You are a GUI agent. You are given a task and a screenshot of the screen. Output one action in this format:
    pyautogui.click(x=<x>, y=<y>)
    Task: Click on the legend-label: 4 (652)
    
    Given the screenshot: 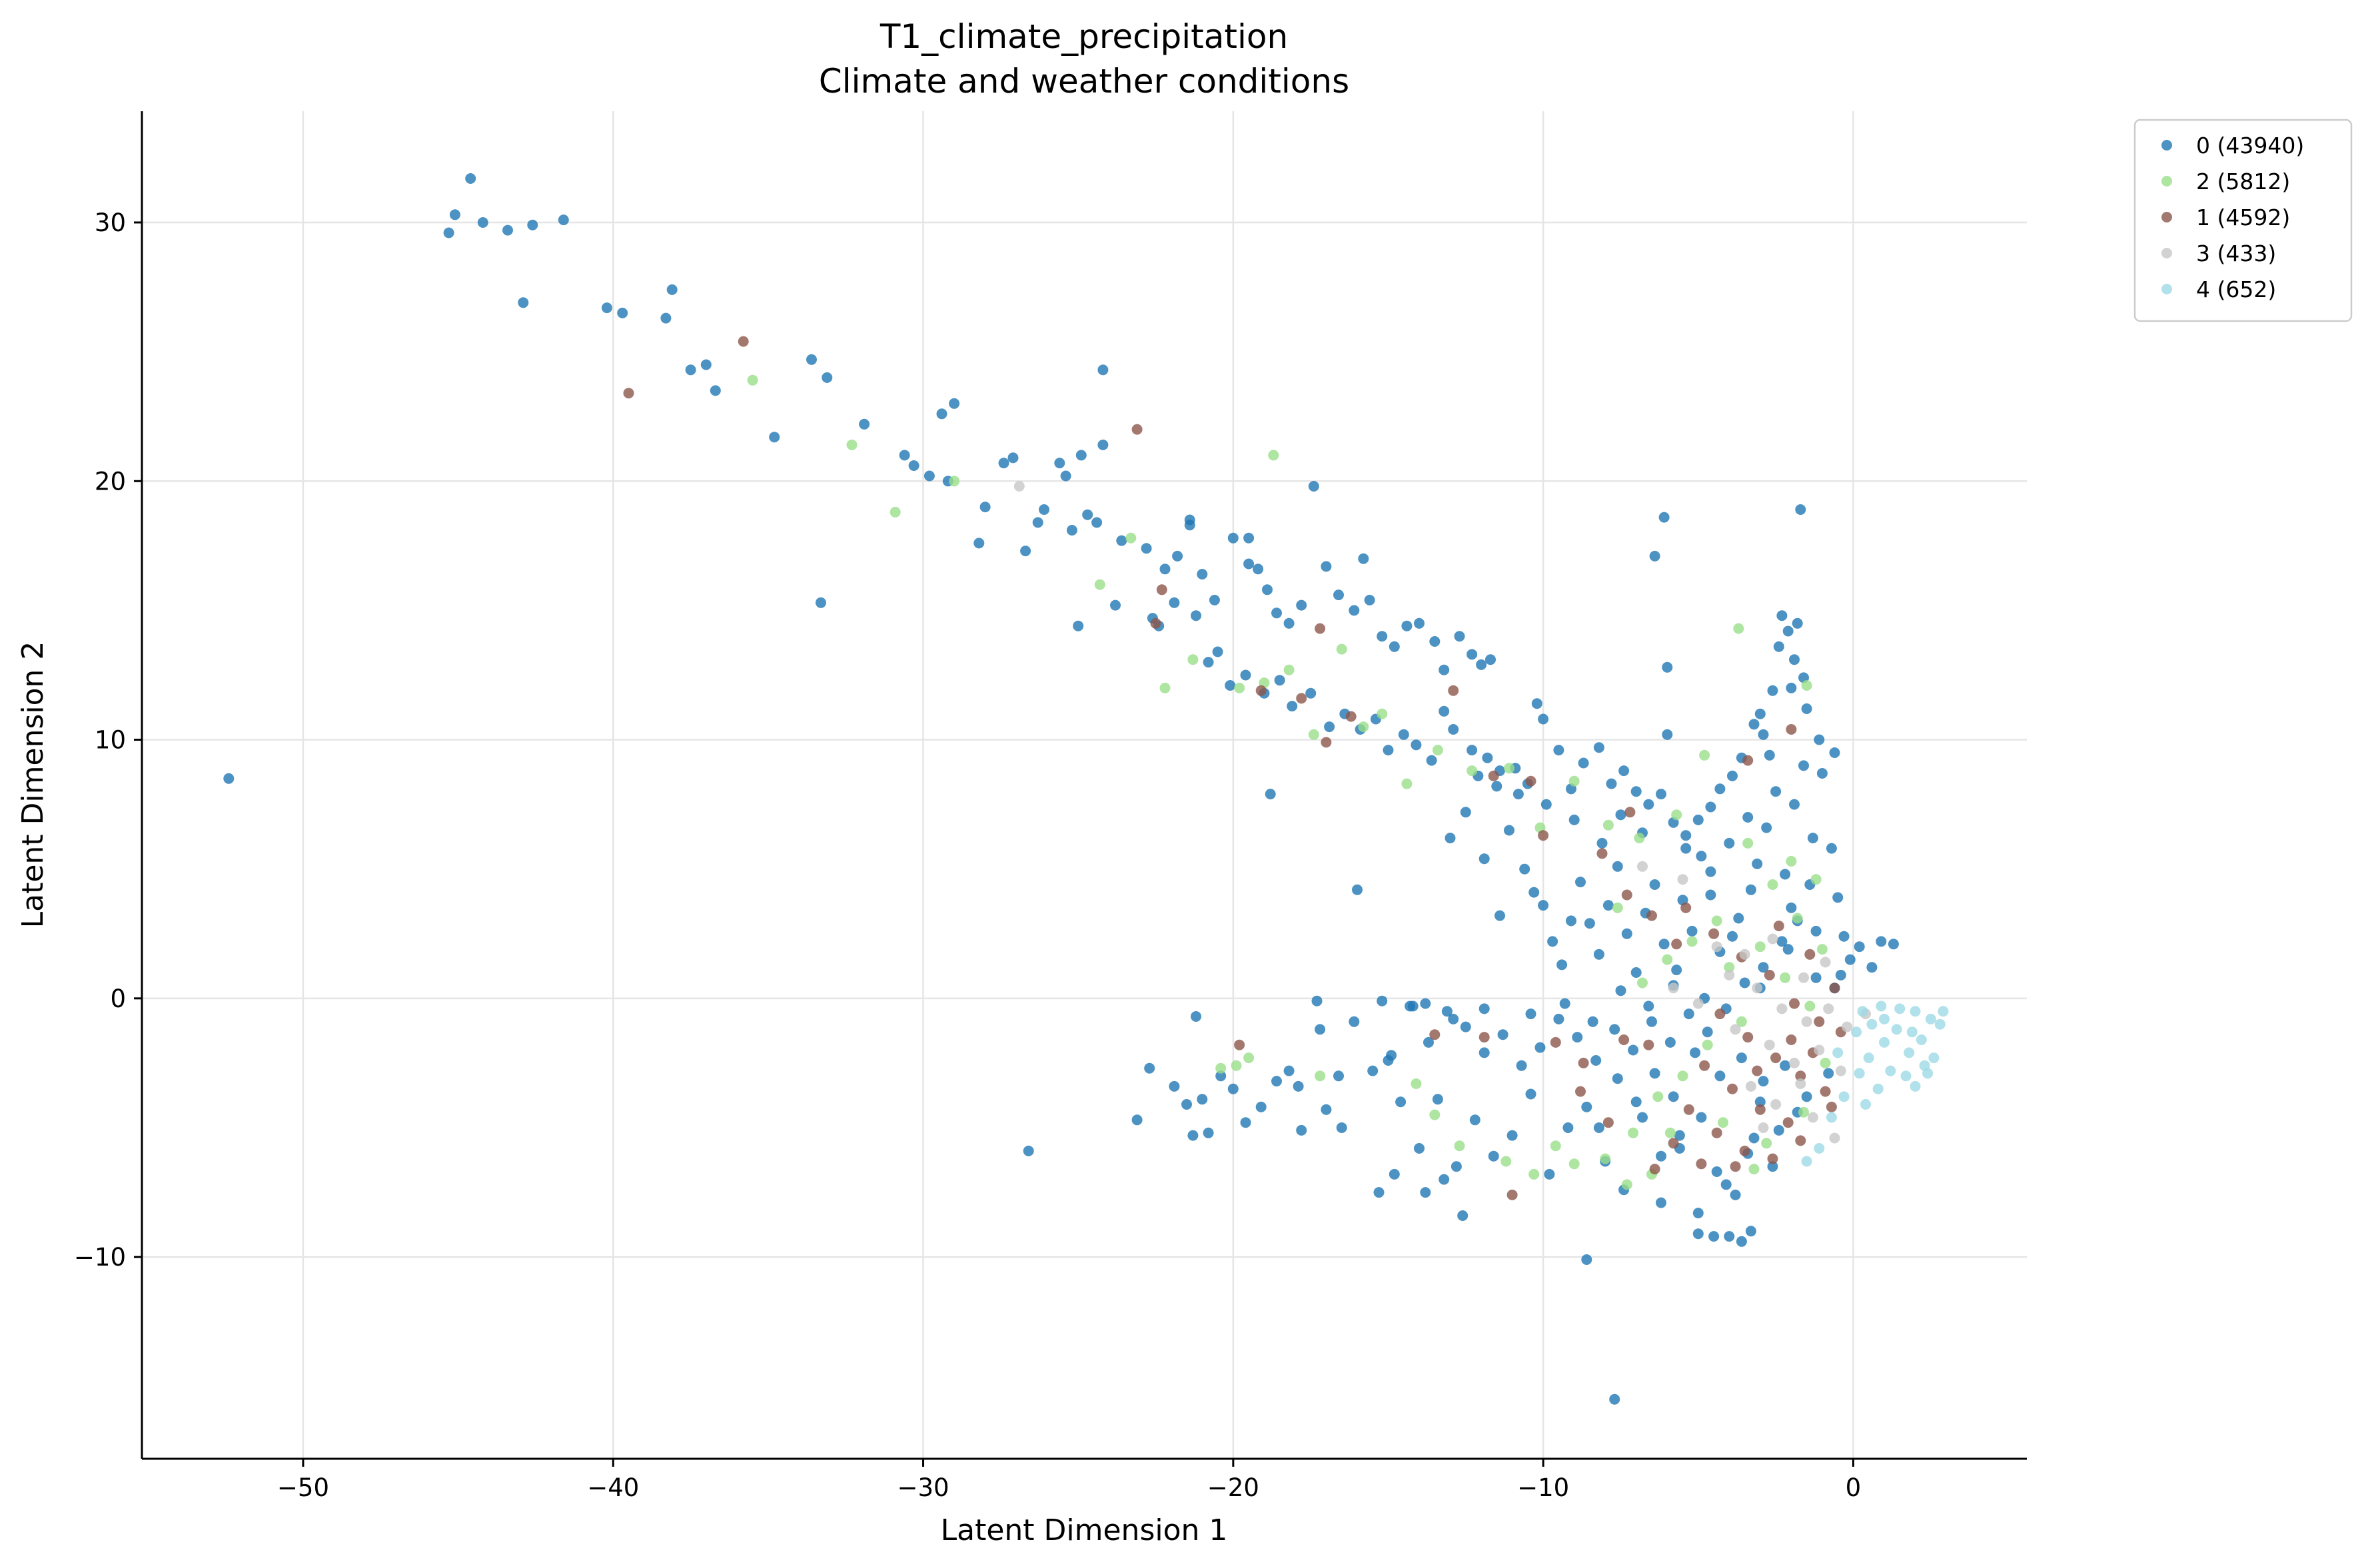 What is the action you would take?
    pyautogui.click(x=2236, y=289)
    